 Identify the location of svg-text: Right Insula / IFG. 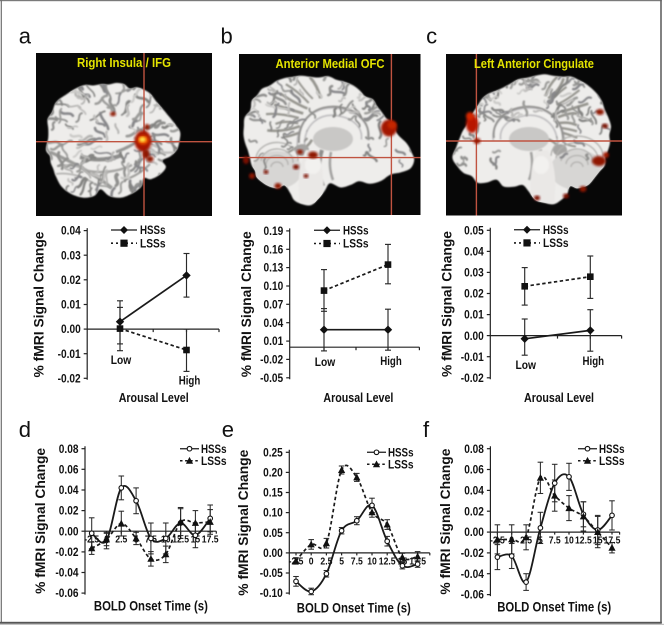
(124, 63).